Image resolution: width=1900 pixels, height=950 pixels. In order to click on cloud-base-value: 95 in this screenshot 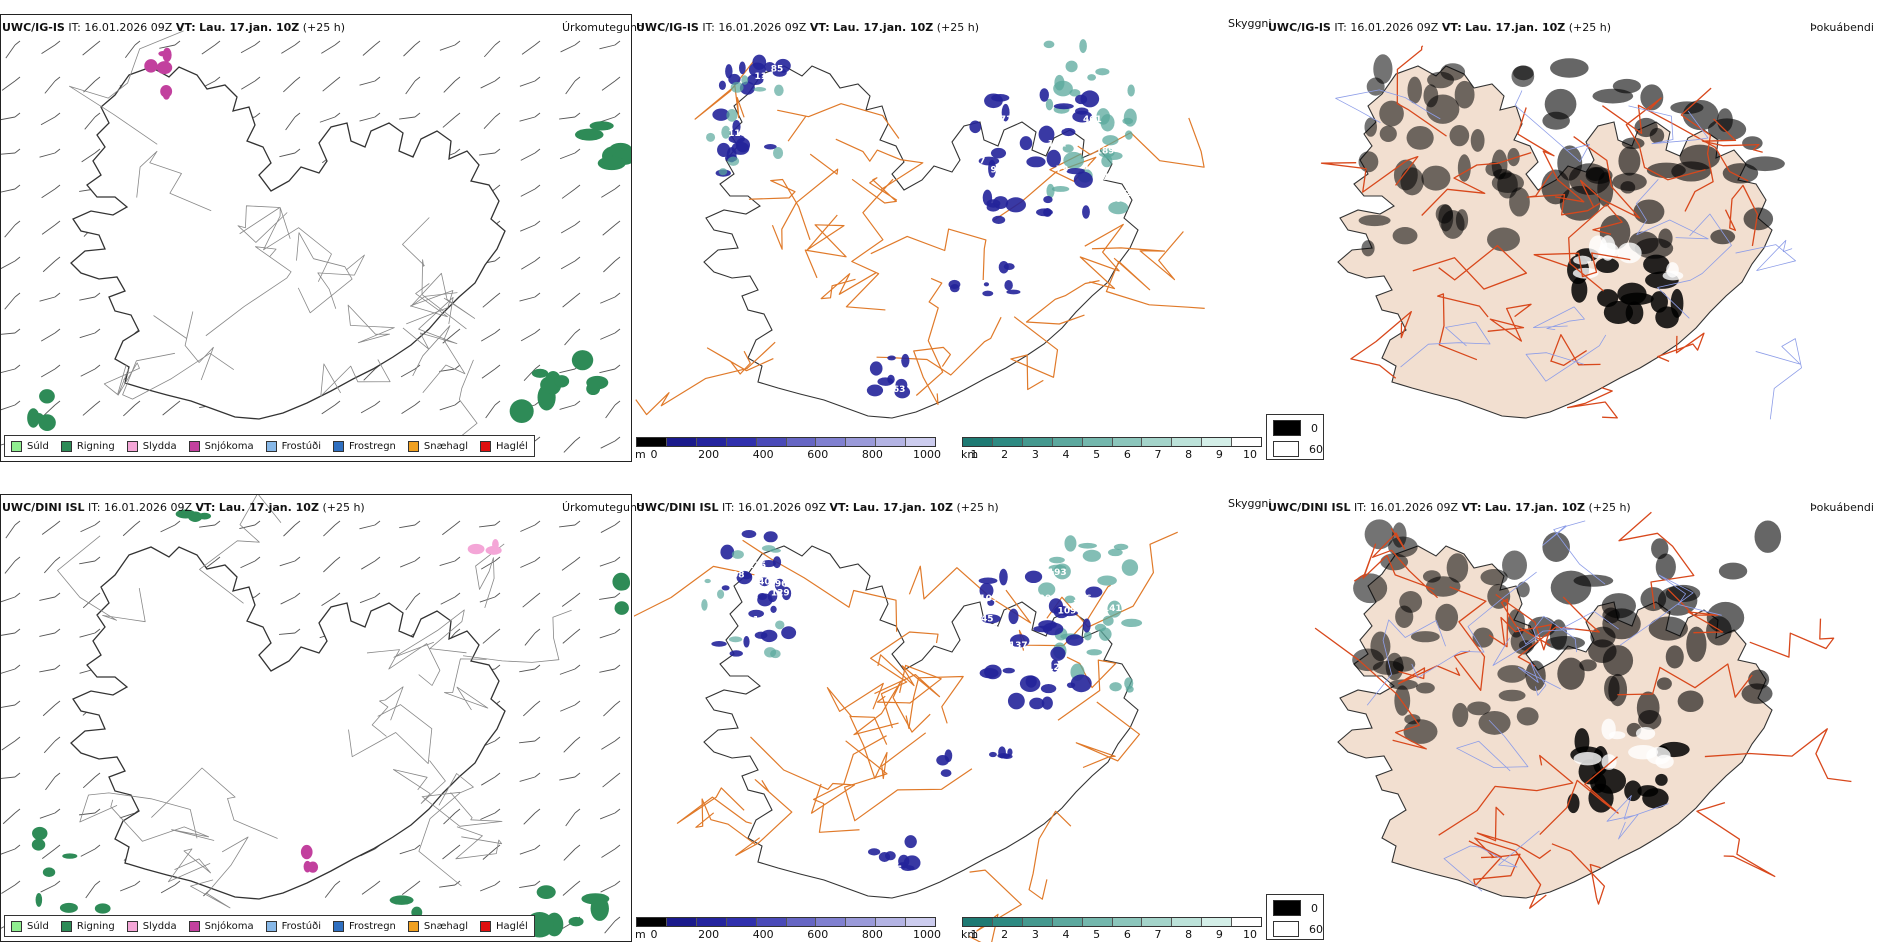, I will do `click(997, 171)`.